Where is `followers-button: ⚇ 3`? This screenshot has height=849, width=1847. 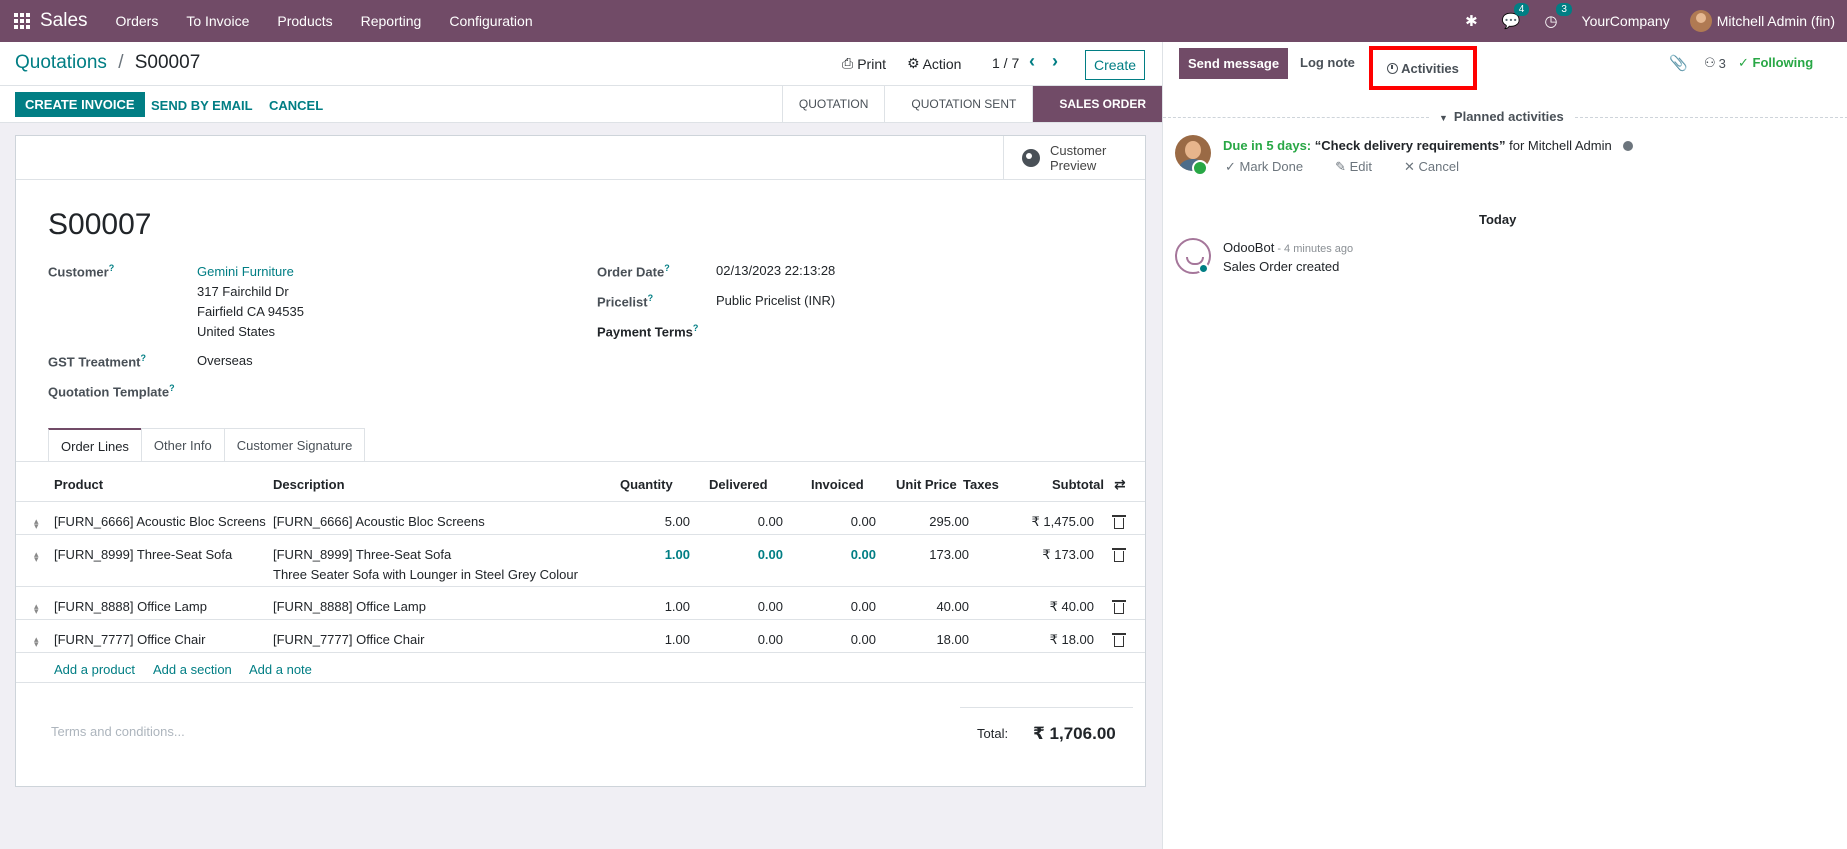 followers-button: ⚇ 3 is located at coordinates (1715, 63).